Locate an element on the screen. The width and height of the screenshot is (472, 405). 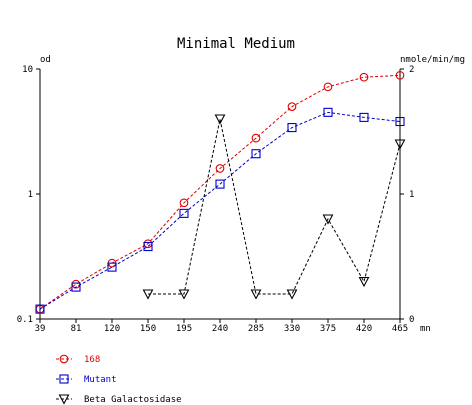
x-axis-tick-label: 285 is located at coordinates (256, 329).